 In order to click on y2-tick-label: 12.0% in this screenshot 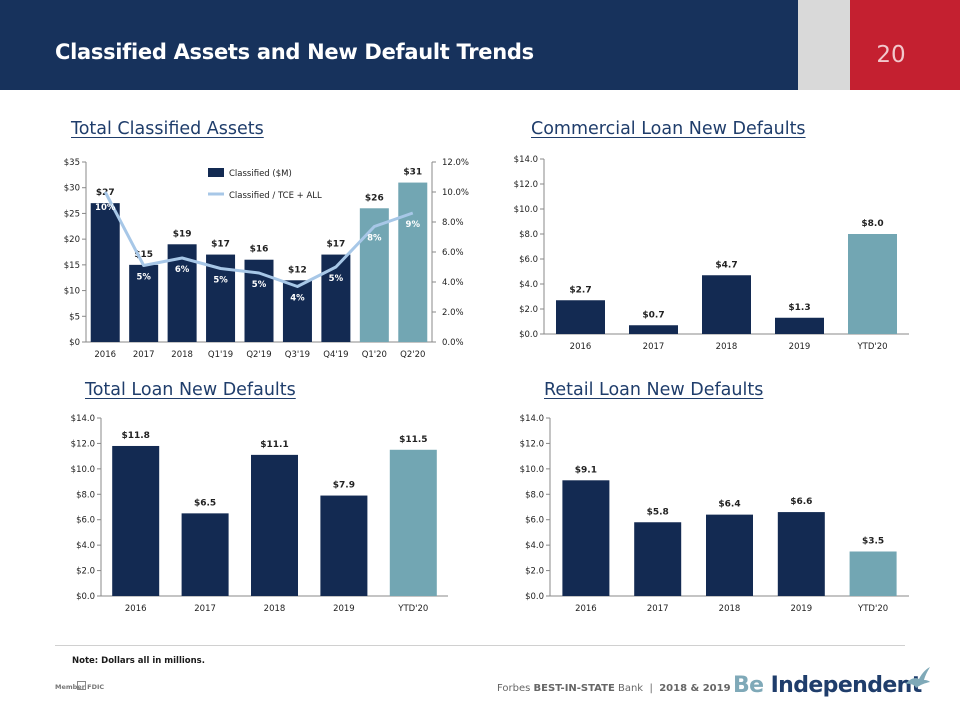, I will do `click(455, 163)`.